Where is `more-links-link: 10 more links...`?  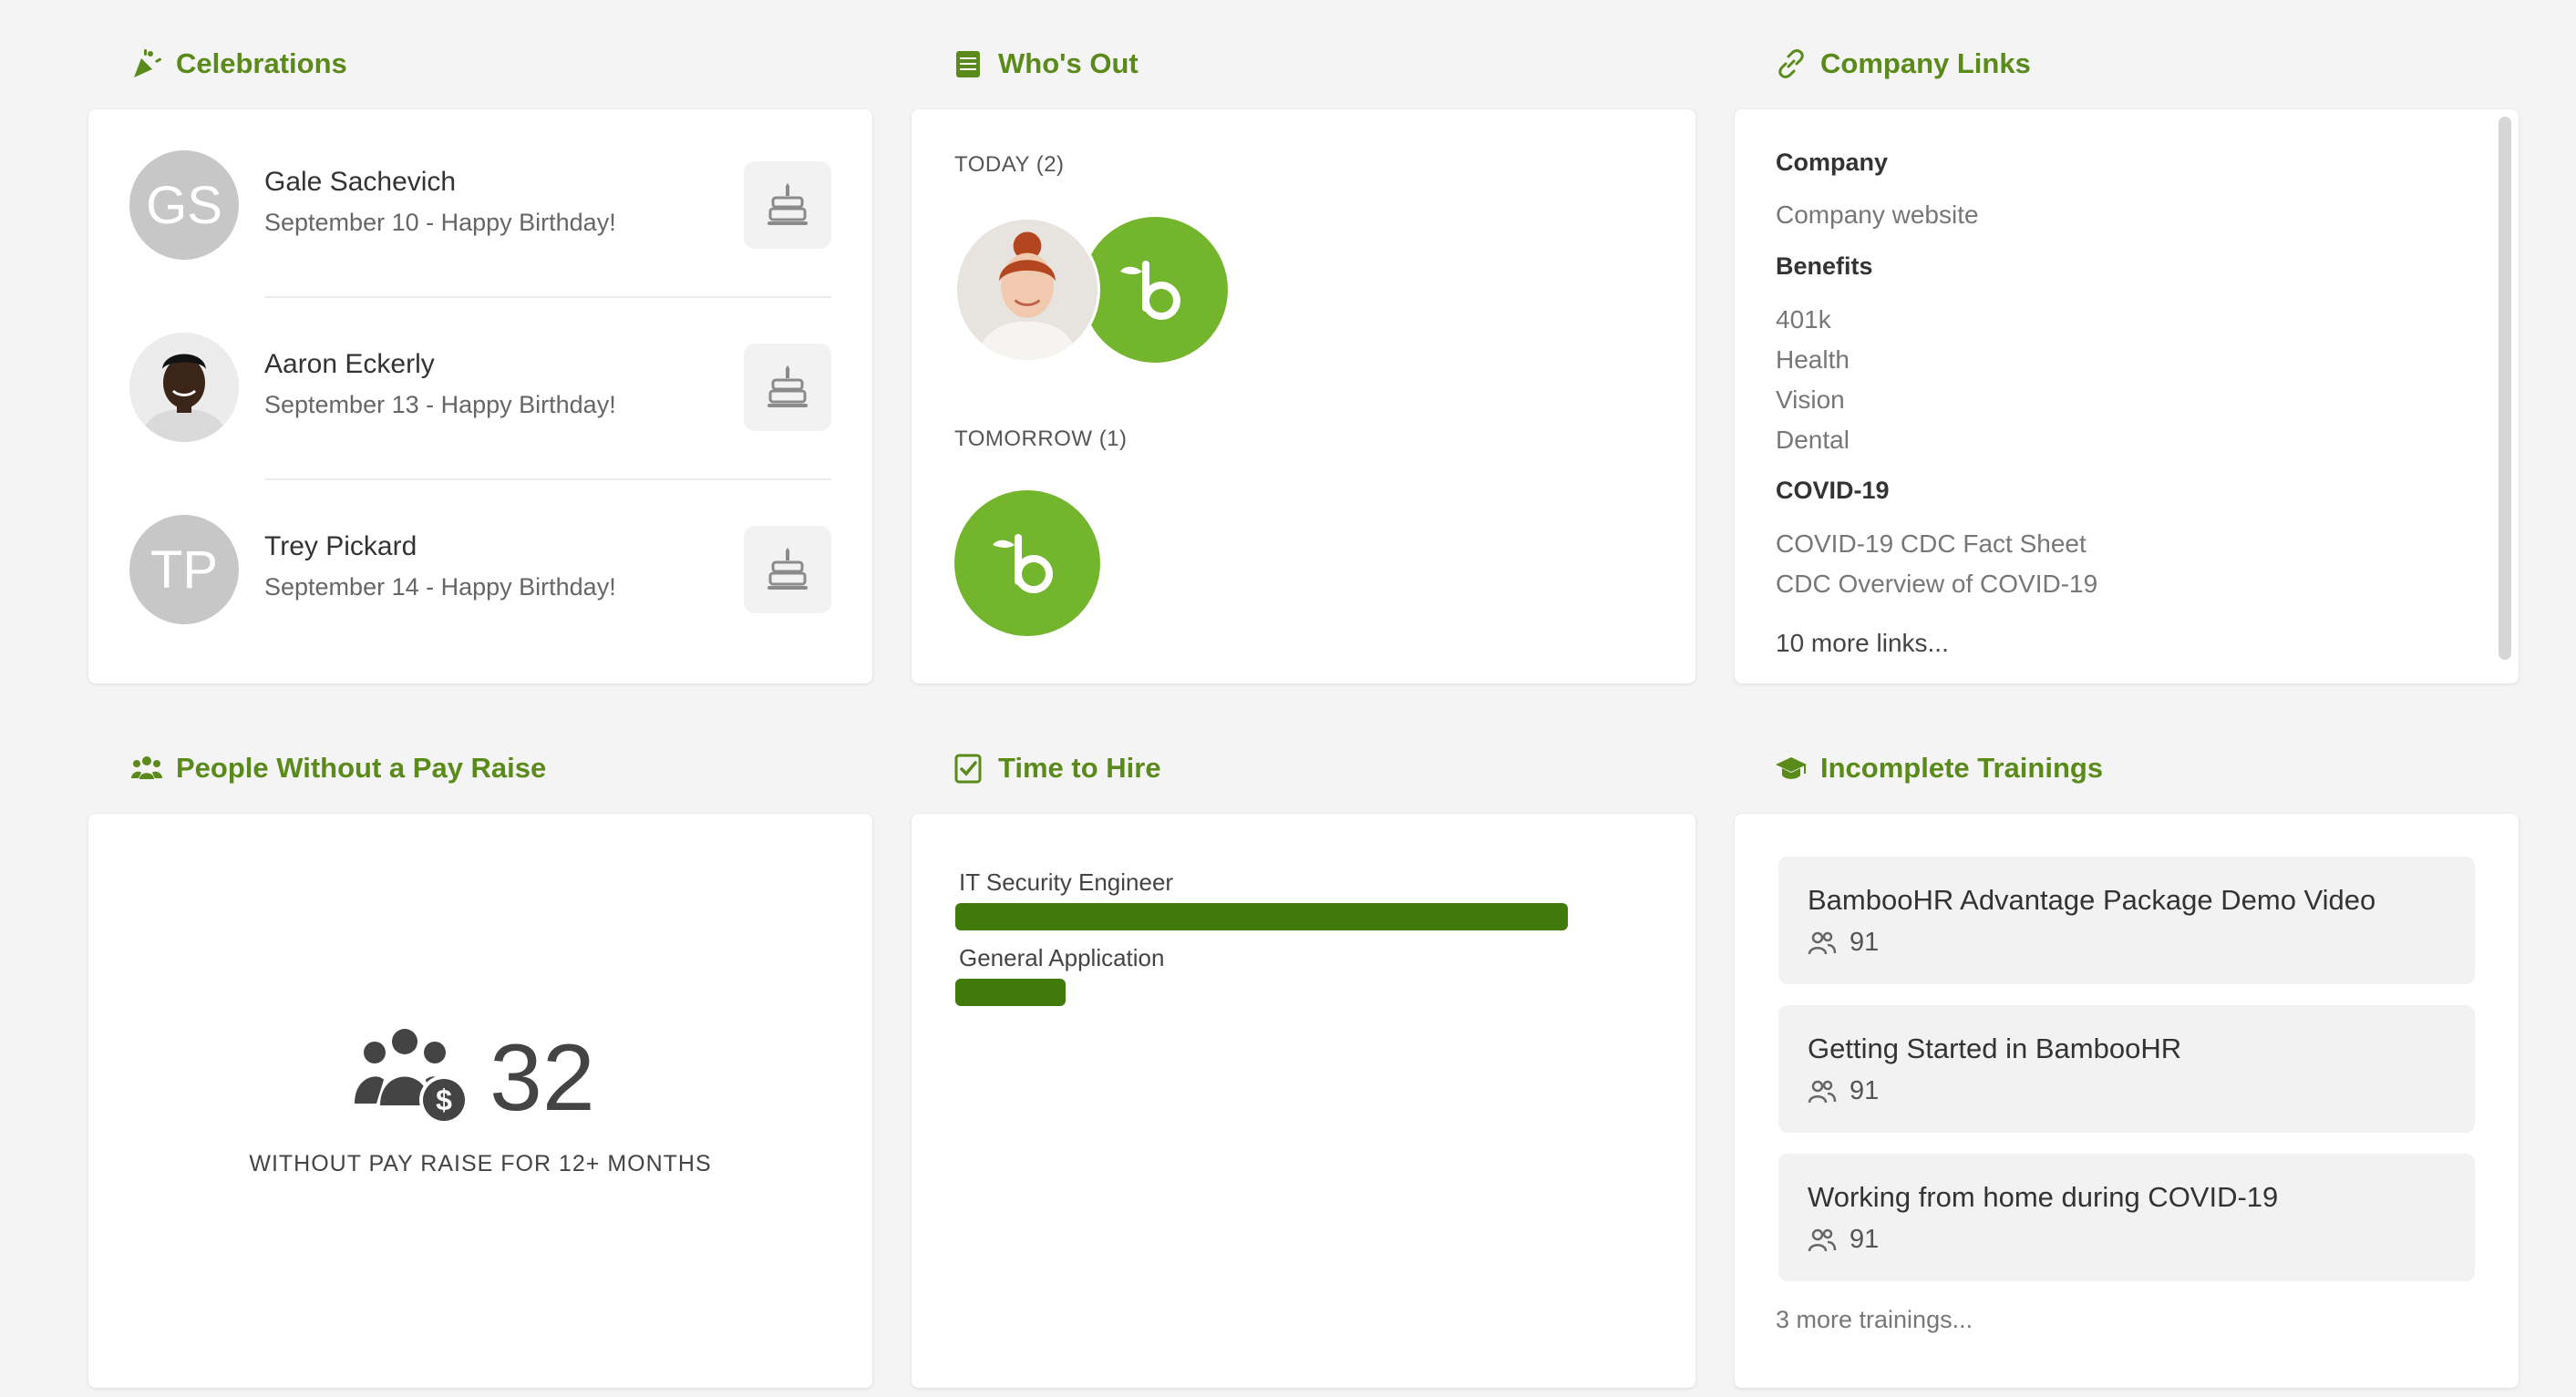 more-links-link: 10 more links... is located at coordinates (1862, 643).